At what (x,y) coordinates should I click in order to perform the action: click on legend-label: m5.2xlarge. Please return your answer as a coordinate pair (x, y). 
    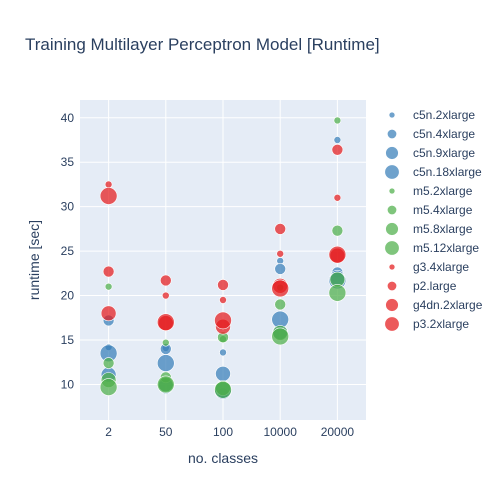
    Looking at the image, I should click on (443, 191).